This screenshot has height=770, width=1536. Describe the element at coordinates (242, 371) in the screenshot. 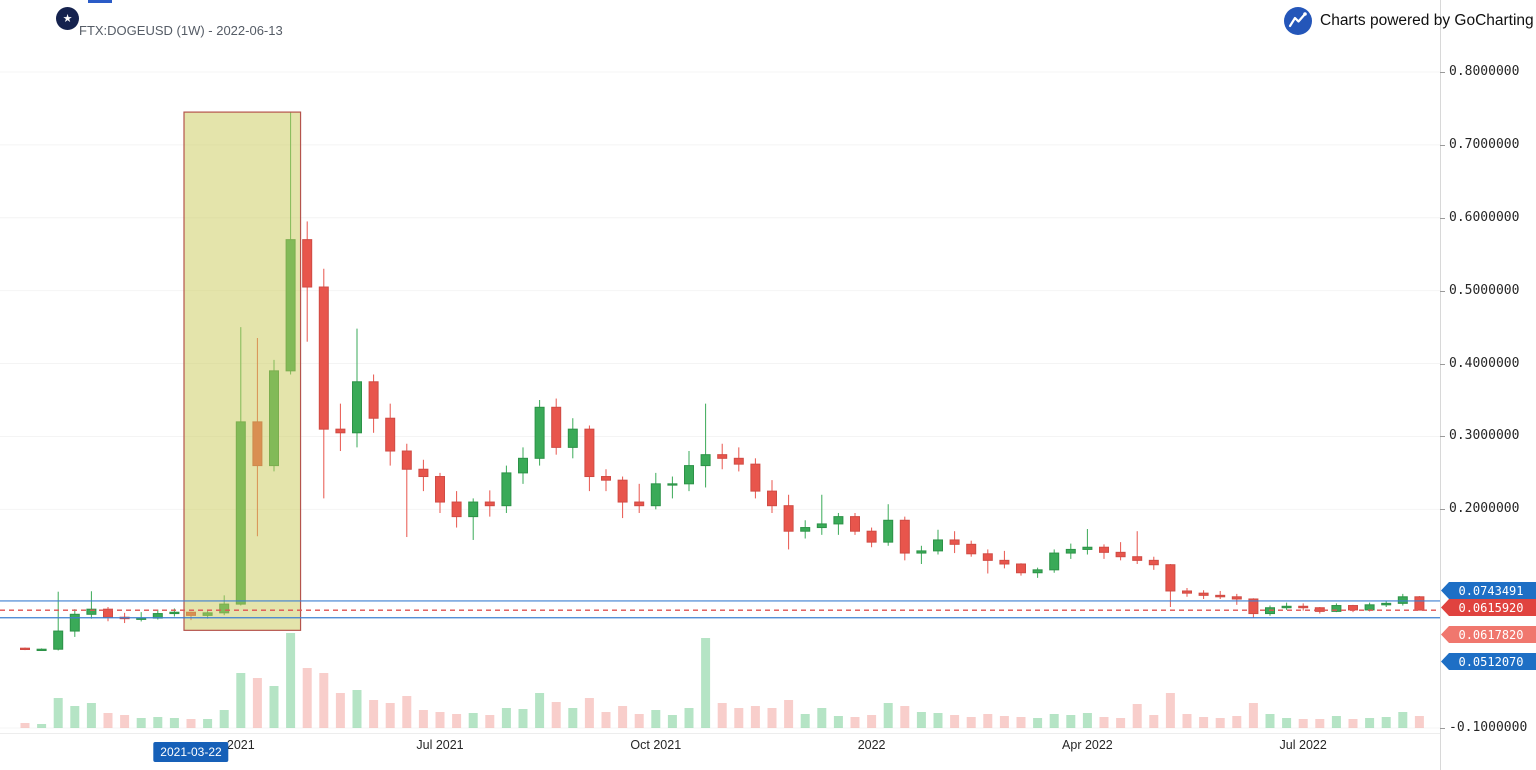

I see `annotation-rectangle` at that location.